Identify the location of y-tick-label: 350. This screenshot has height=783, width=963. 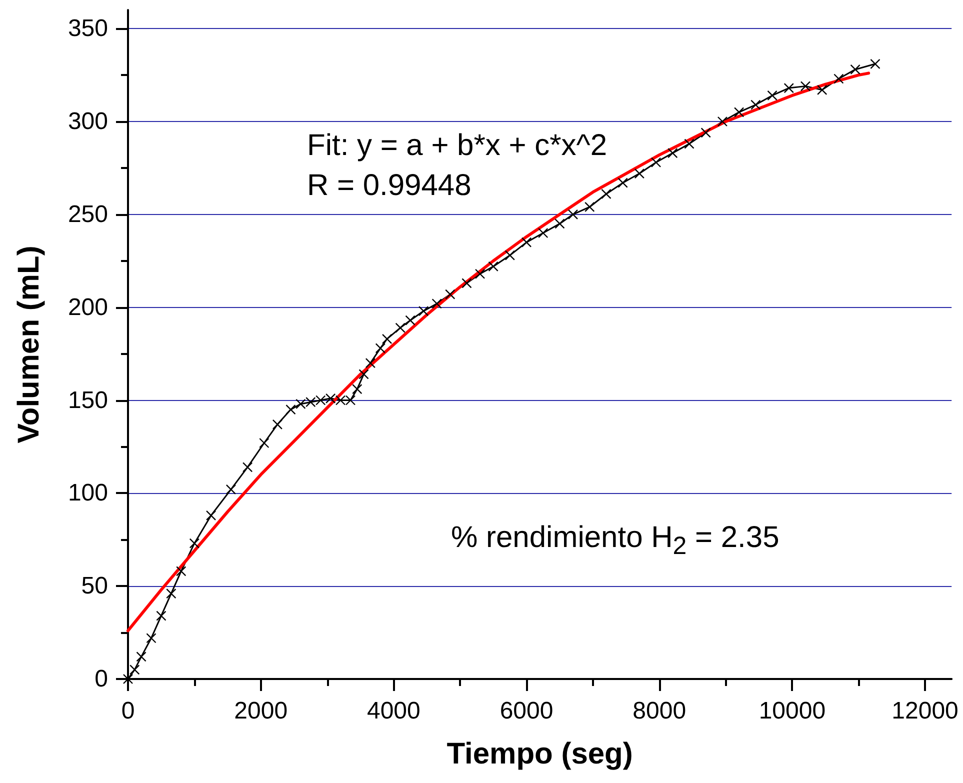
(88, 28).